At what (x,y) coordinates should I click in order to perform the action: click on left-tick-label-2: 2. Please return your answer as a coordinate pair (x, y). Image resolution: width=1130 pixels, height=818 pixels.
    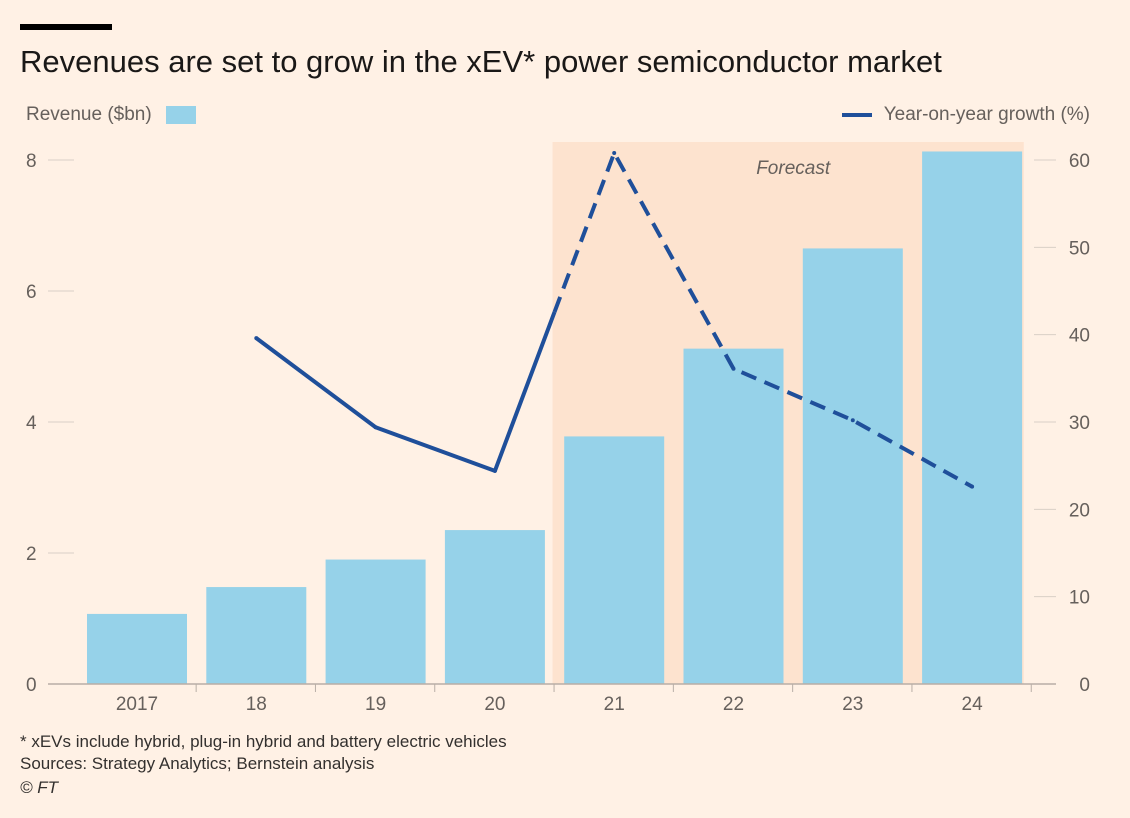
    Looking at the image, I should click on (31, 554).